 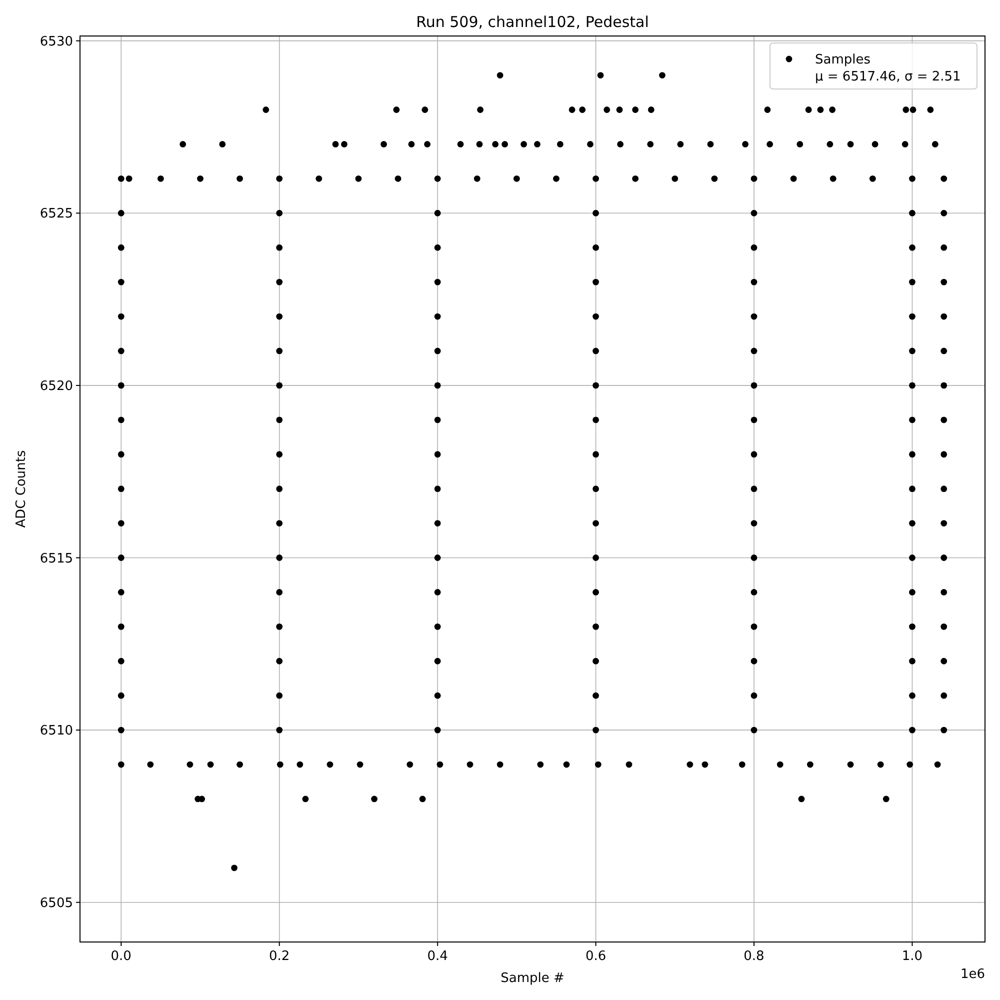 I want to click on y-axis-title: ADC Counts, so click(x=21, y=489).